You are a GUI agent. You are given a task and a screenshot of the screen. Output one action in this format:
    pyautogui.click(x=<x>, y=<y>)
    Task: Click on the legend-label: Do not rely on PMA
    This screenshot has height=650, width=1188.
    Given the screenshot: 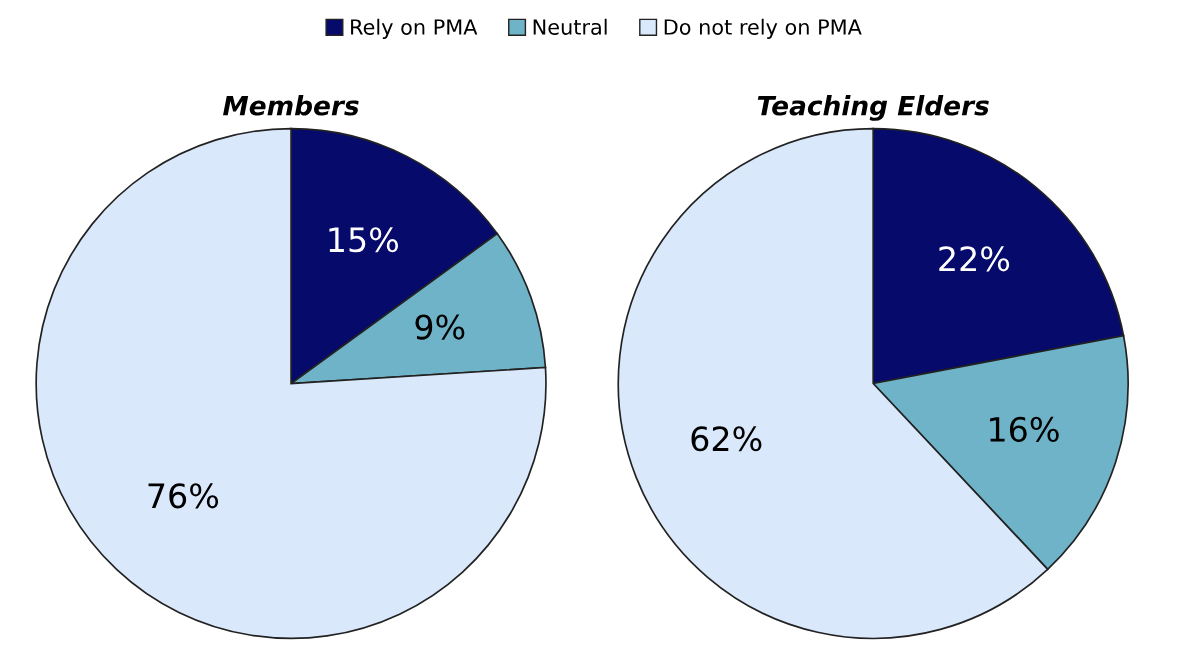 What is the action you would take?
    pyautogui.click(x=763, y=28)
    